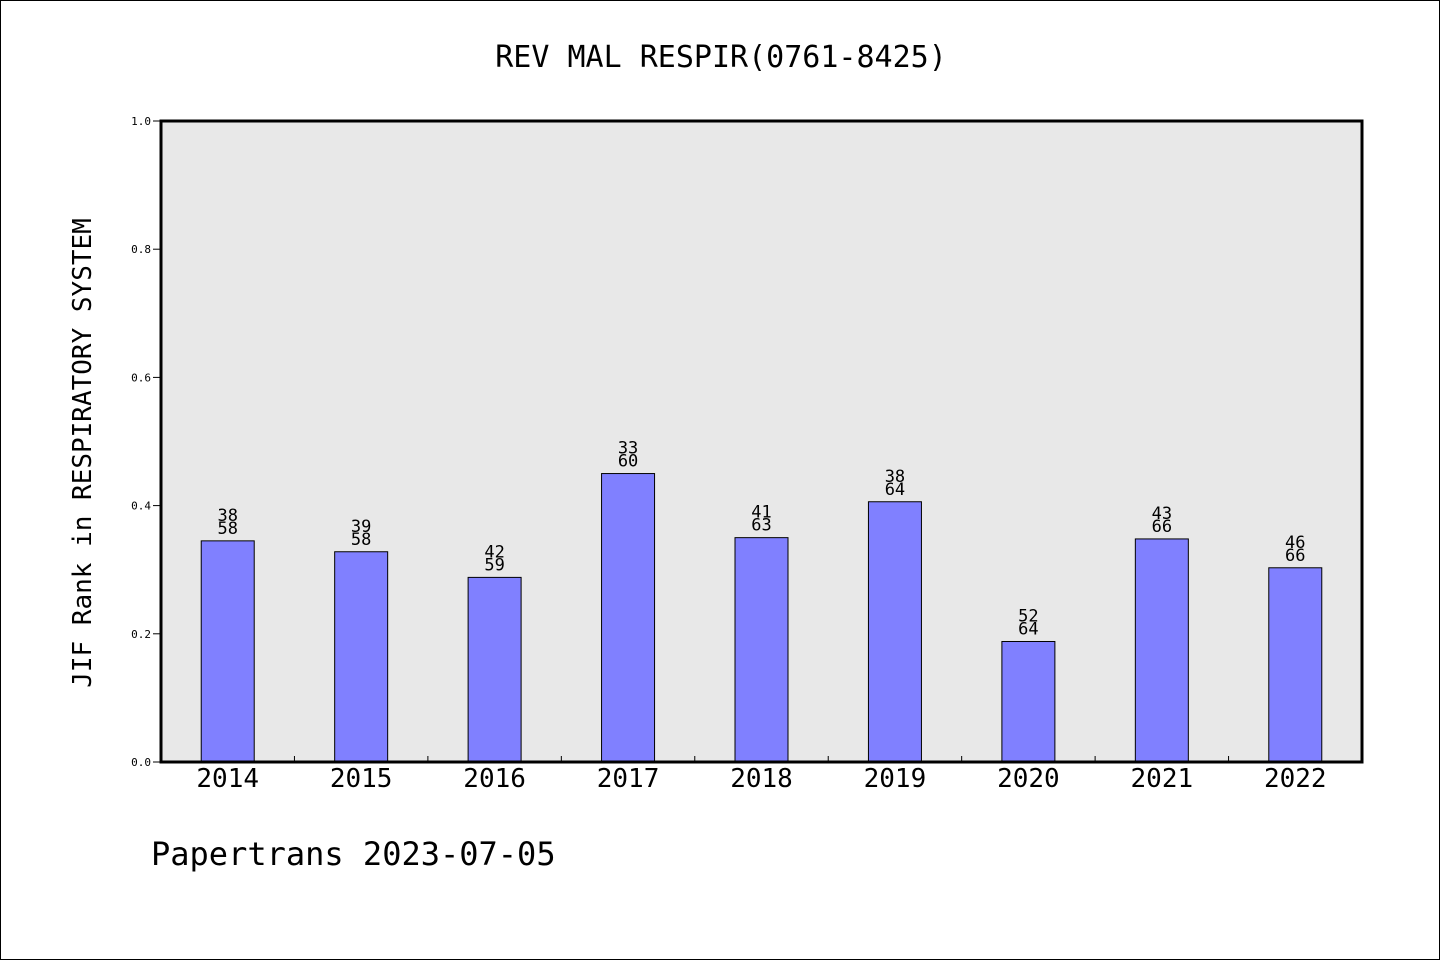 The image size is (1440, 961). Describe the element at coordinates (761, 526) in the screenshot. I see `data-label-total-2018: 63` at that location.